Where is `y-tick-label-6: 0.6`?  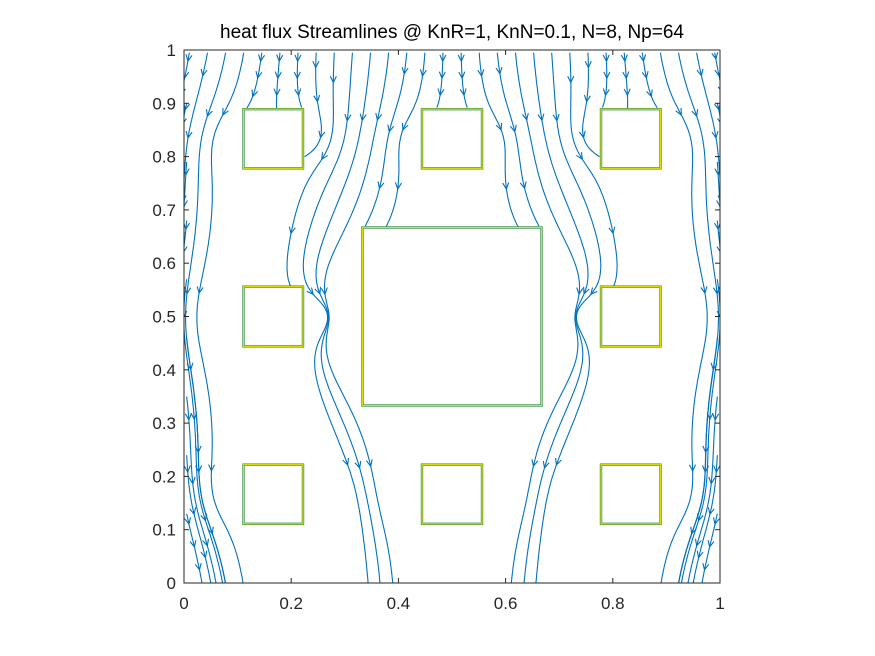 y-tick-label-6: 0.6 is located at coordinates (164, 263).